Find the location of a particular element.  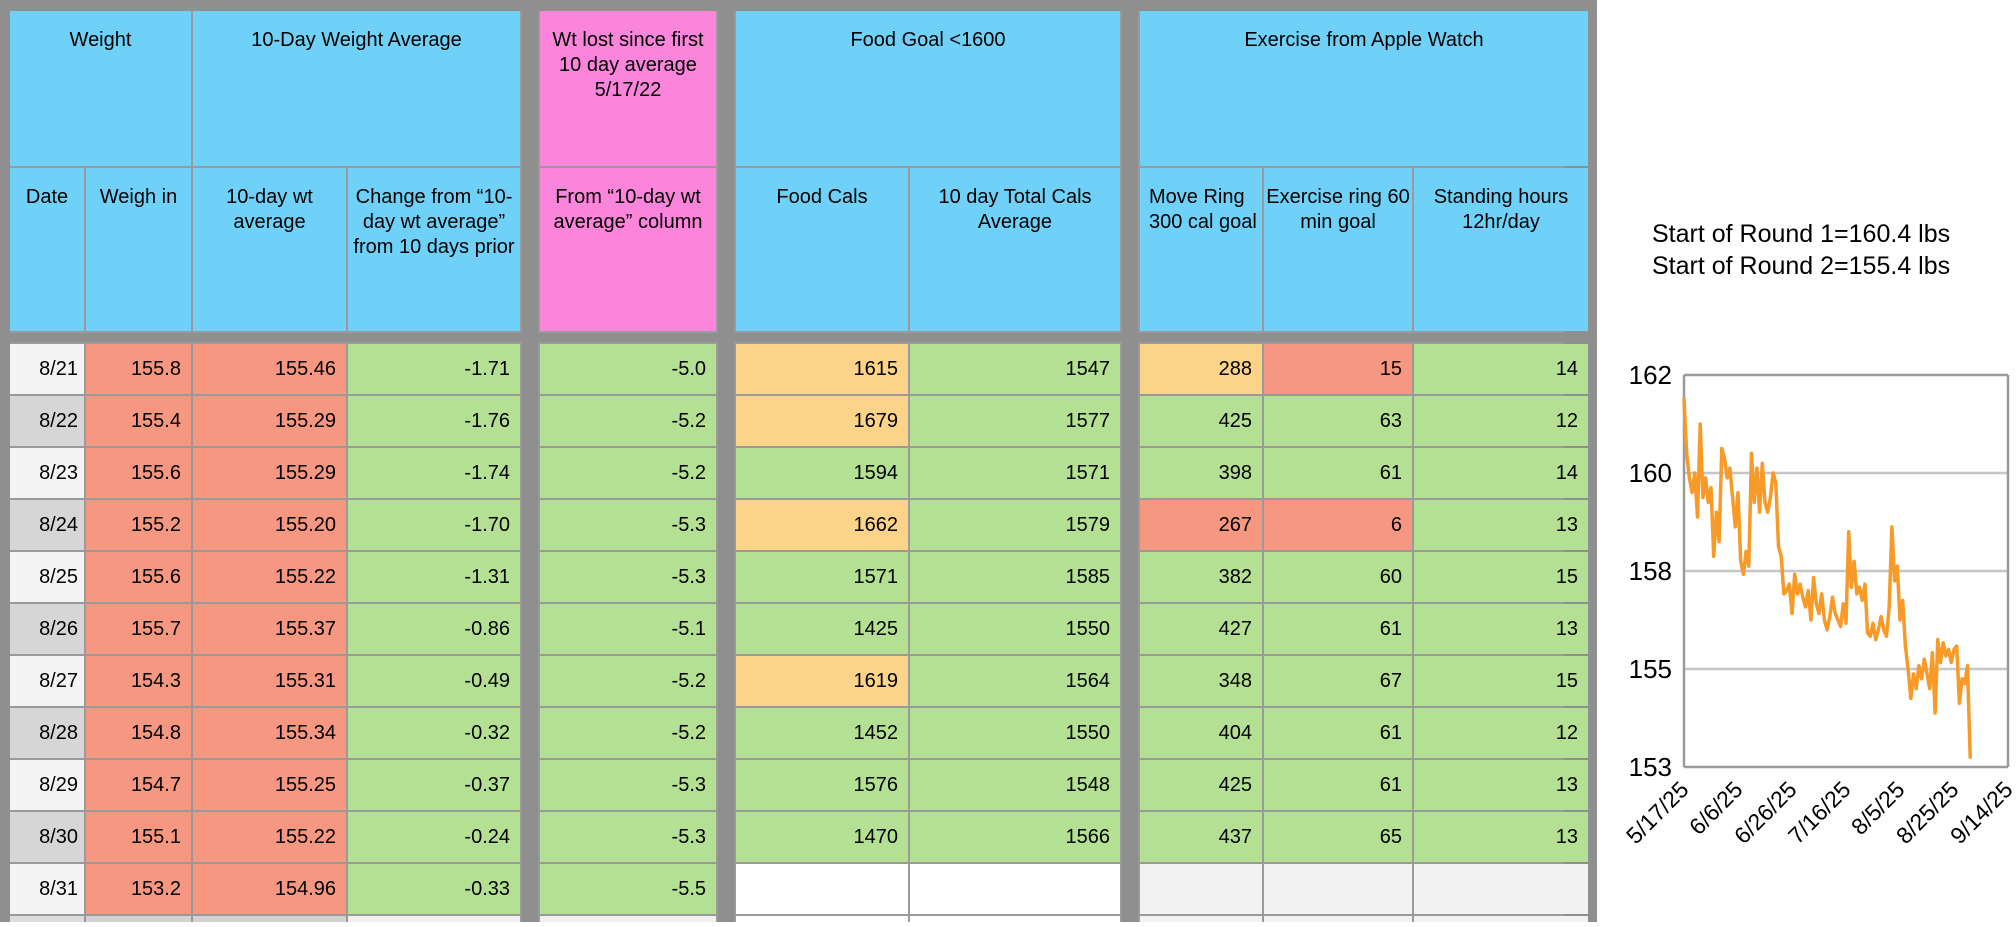

change-cell: -0.37 is located at coordinates (434, 785).